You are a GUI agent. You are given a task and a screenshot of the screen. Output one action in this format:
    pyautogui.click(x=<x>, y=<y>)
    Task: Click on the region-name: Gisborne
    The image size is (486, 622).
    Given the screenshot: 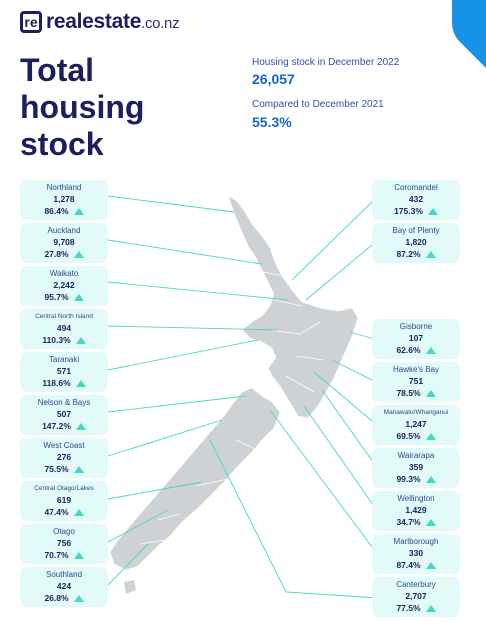 What is the action you would take?
    pyautogui.click(x=416, y=326)
    